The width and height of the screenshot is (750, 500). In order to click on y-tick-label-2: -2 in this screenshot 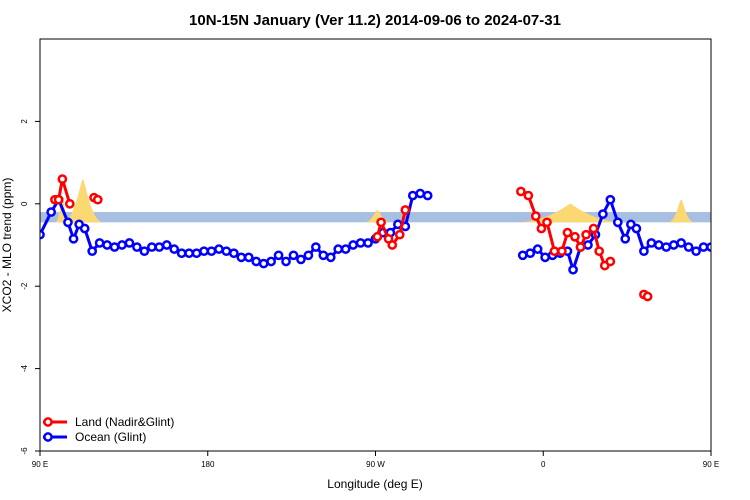, I will do `click(24, 286)`.